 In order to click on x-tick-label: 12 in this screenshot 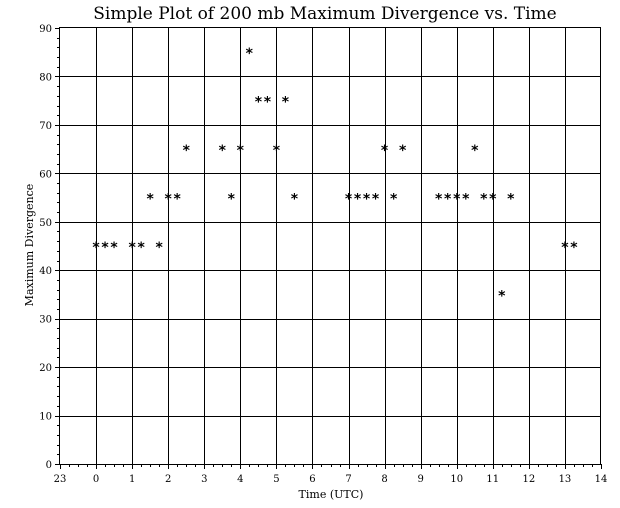, I will do `click(528, 479)`.